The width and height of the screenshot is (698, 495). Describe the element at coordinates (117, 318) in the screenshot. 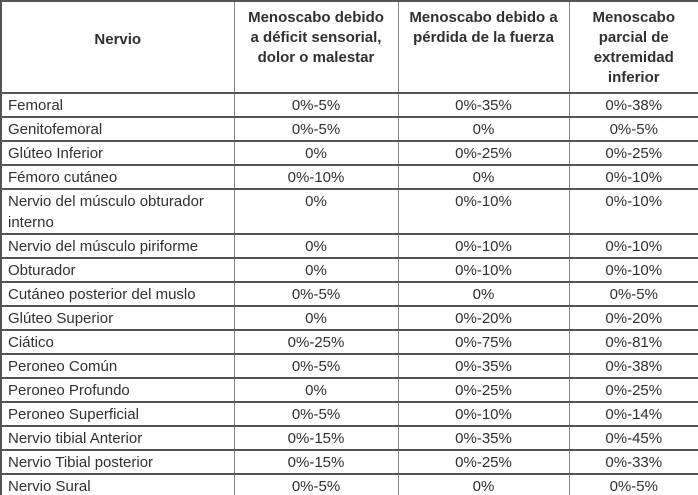

I see `nerve-name-cell: Glúteo Superior` at that location.